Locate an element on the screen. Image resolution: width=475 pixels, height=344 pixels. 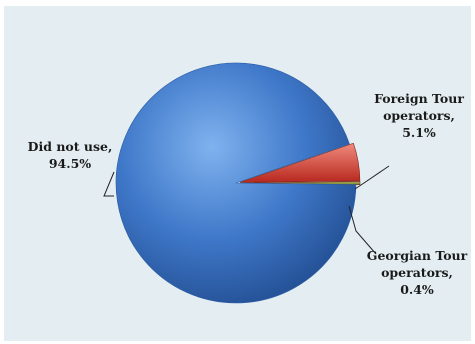
pie-slice-foreign-tour-operators is located at coordinates (300, 162).